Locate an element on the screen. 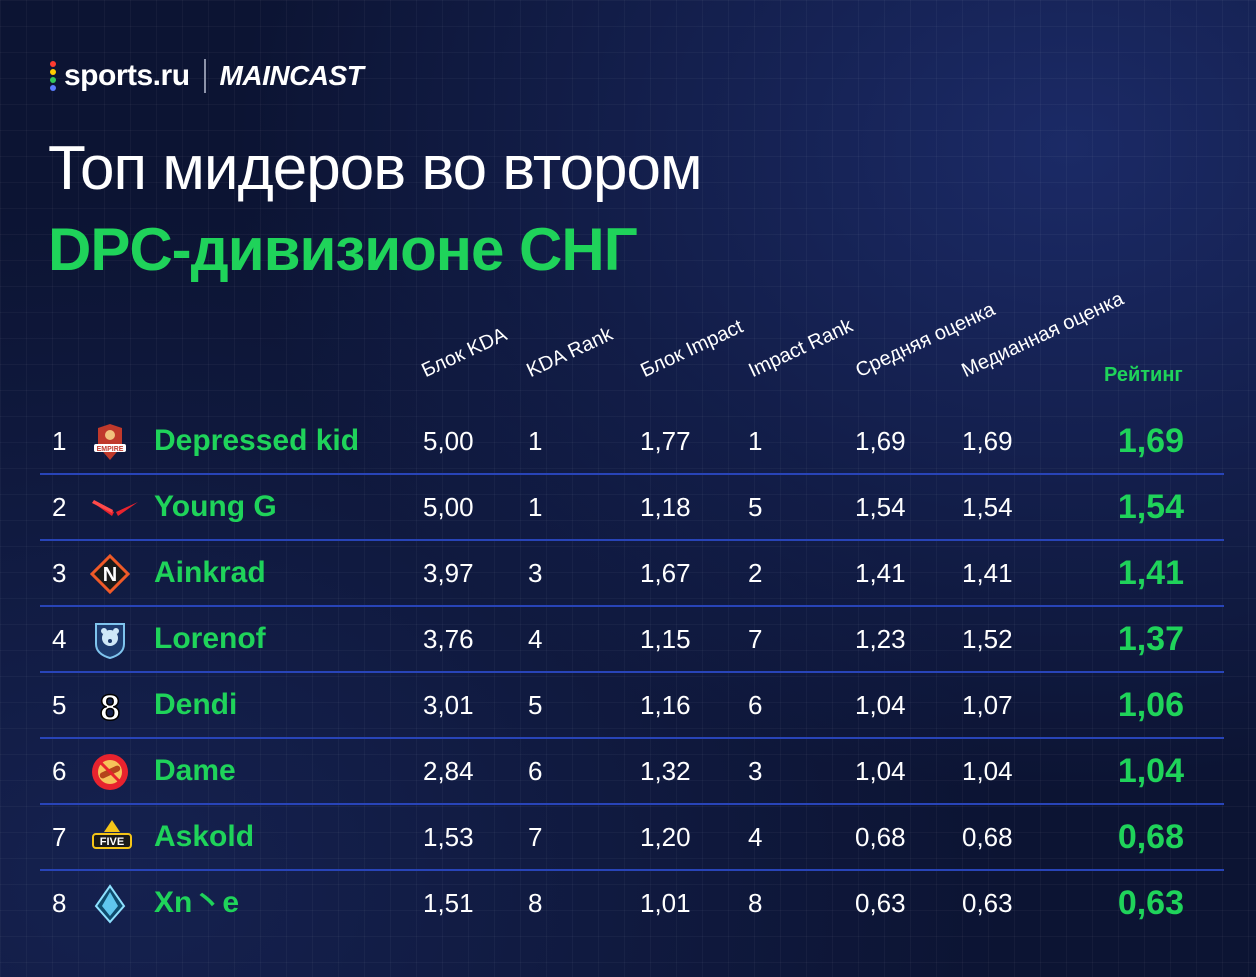  kda-rank-value: 5 is located at coordinates (535, 705).